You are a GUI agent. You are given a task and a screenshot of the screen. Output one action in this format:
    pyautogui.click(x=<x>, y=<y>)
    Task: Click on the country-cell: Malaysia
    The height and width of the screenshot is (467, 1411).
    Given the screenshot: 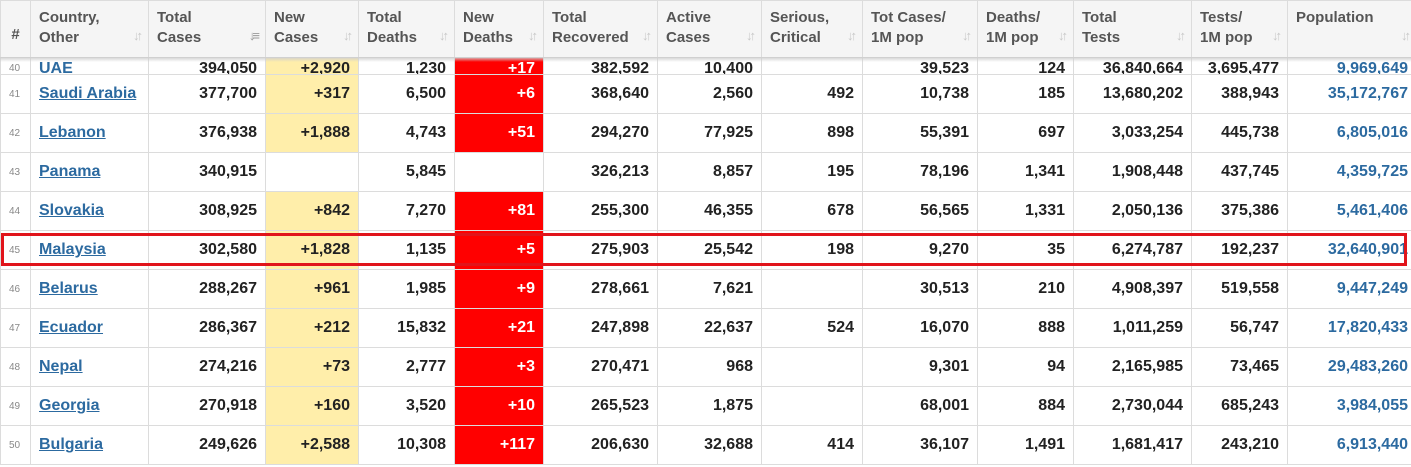 What is the action you would take?
    pyautogui.click(x=89, y=250)
    